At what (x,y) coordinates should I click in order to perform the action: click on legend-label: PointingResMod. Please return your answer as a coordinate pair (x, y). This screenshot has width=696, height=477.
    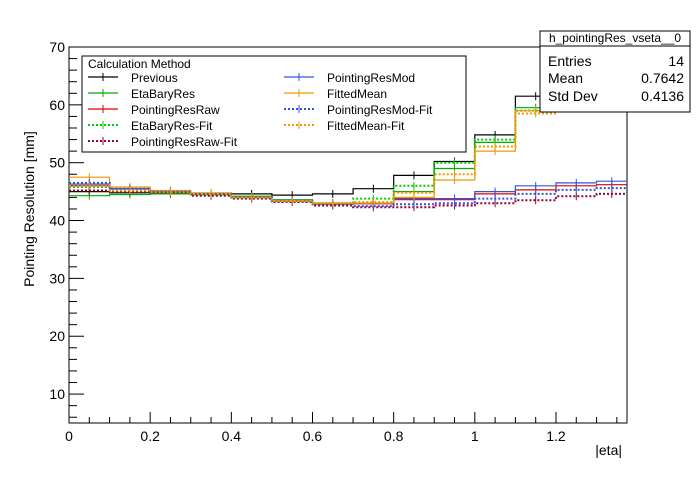
    Looking at the image, I should click on (371, 78).